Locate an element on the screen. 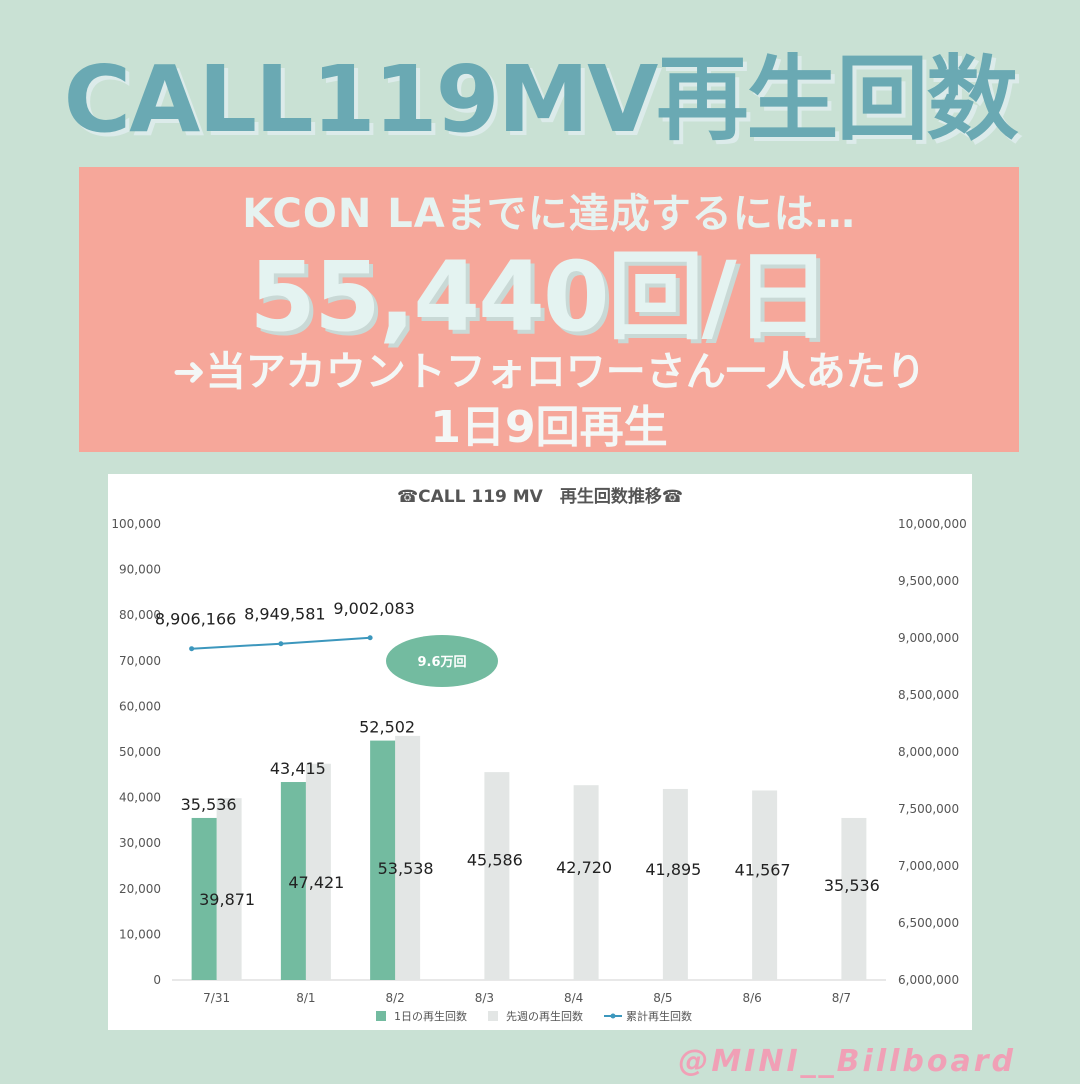 The width and height of the screenshot is (1080, 1084). y2-tick-label: 8,000,000 is located at coordinates (928, 752).